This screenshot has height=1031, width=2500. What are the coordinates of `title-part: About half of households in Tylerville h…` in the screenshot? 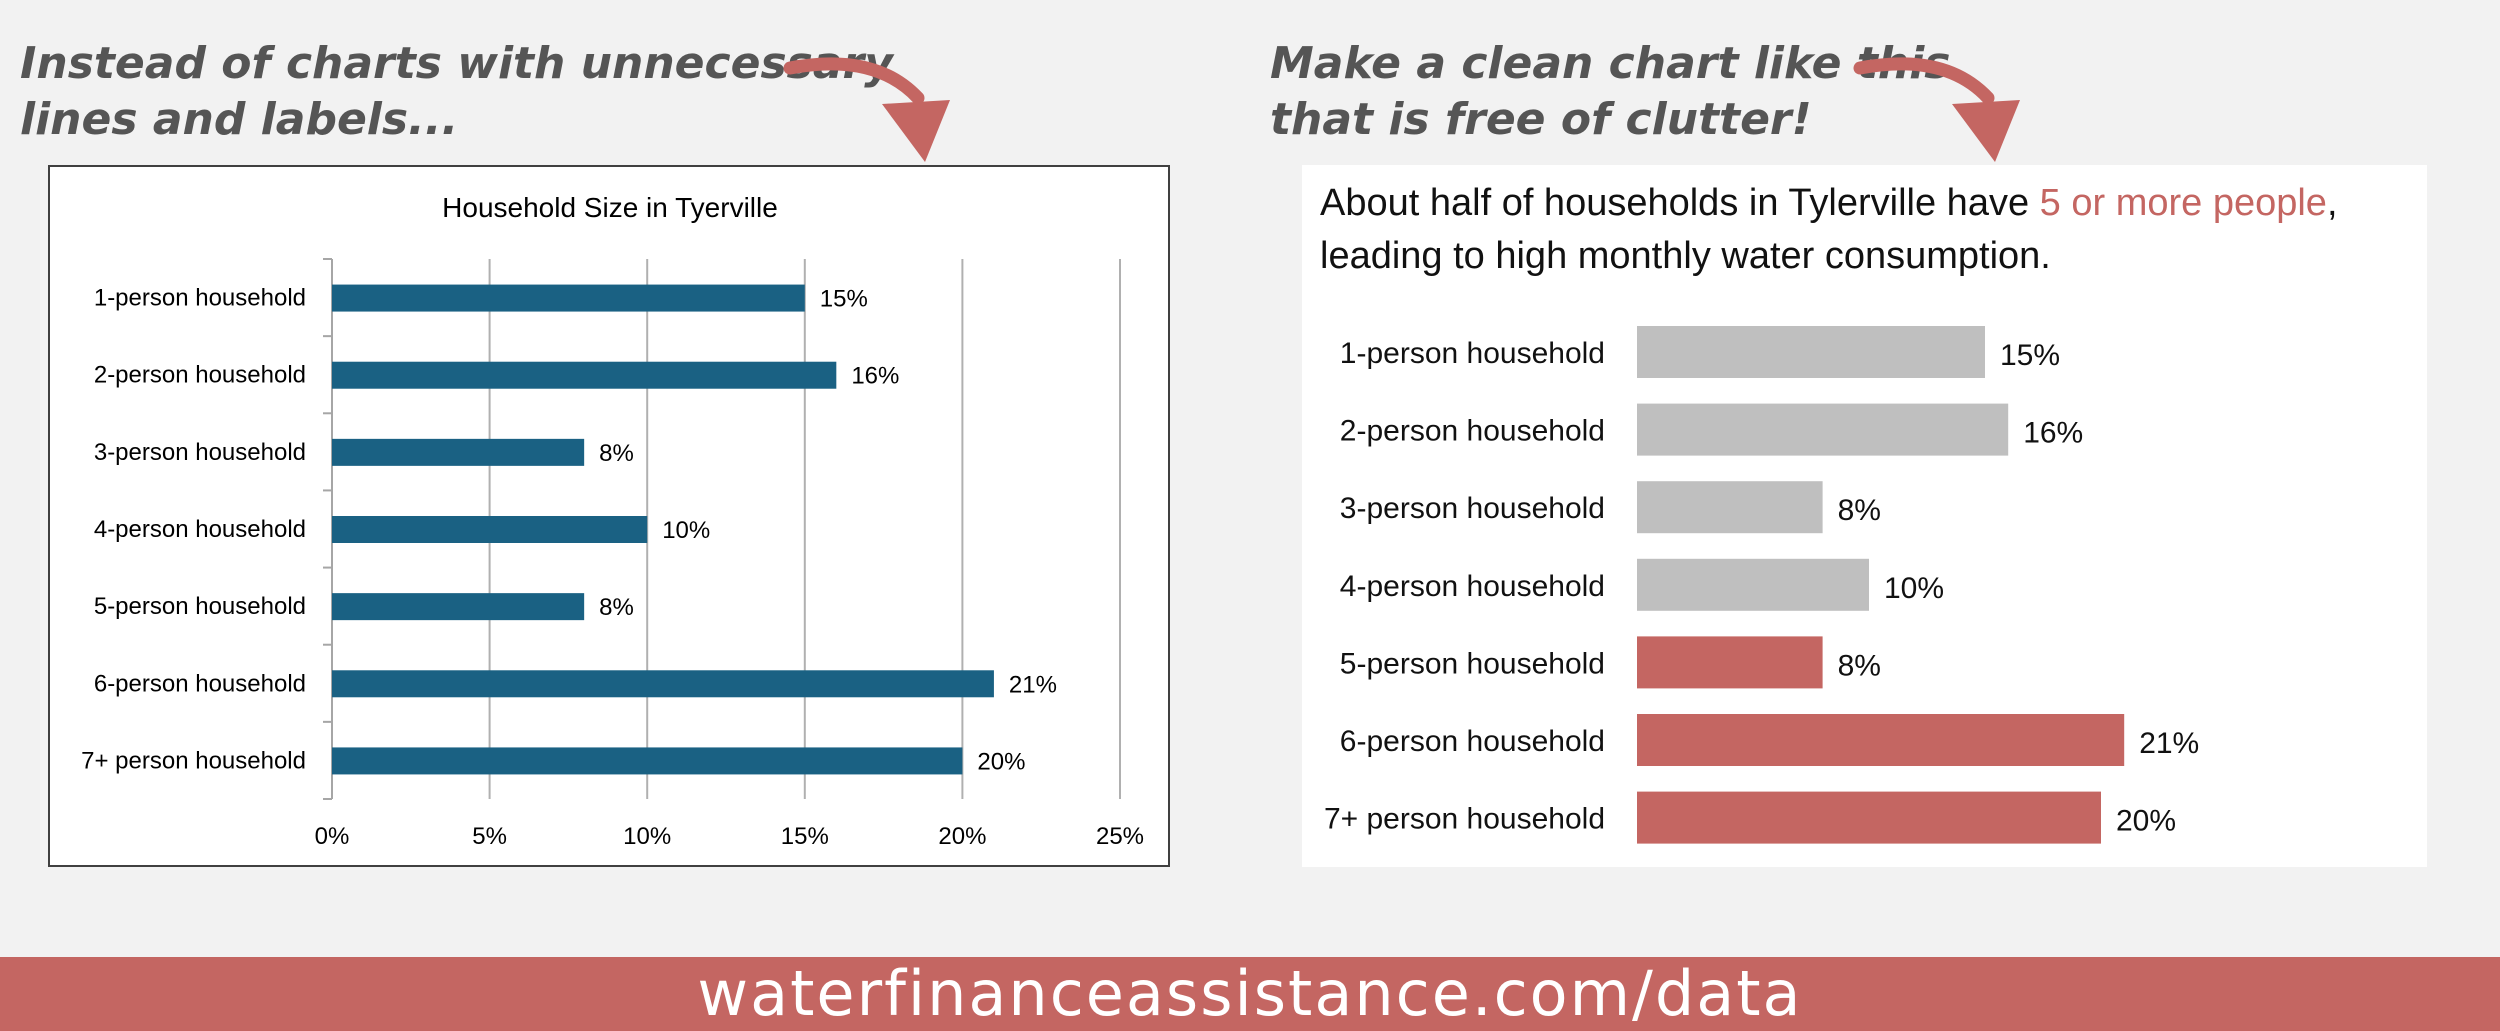 It's located at (1680, 203).